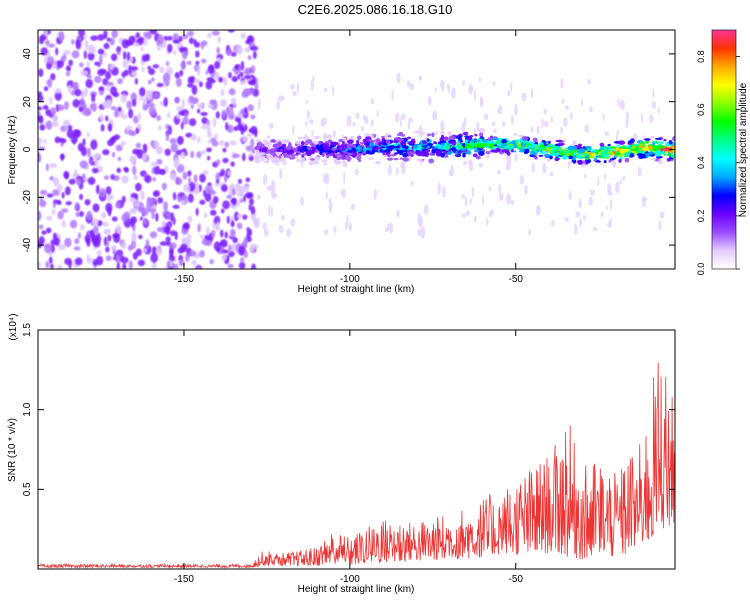  I want to click on colorbar-ticks: 0.0 0.2 0.4 0.6 0.8, so click(718, 162).